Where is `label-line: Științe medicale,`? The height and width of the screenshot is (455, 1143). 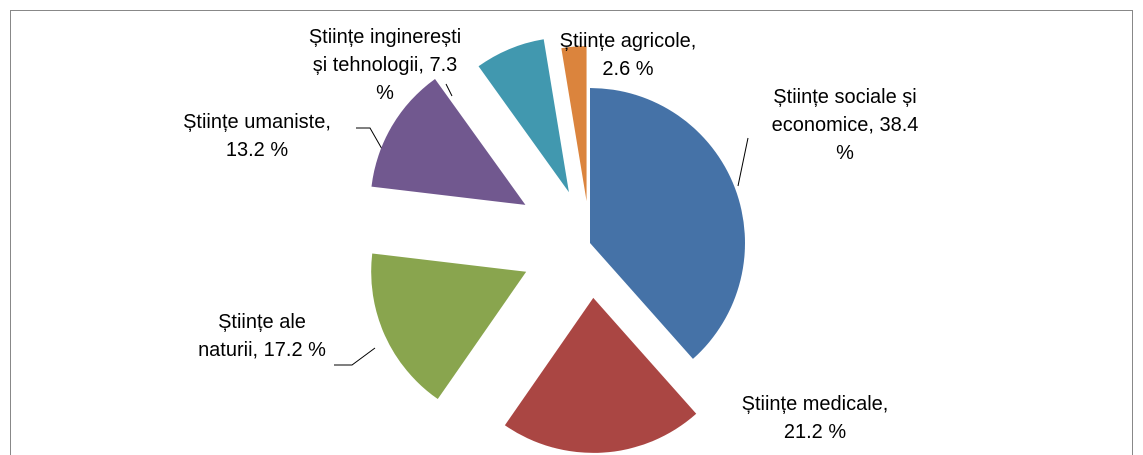
label-line: Științe medicale, is located at coordinates (815, 404).